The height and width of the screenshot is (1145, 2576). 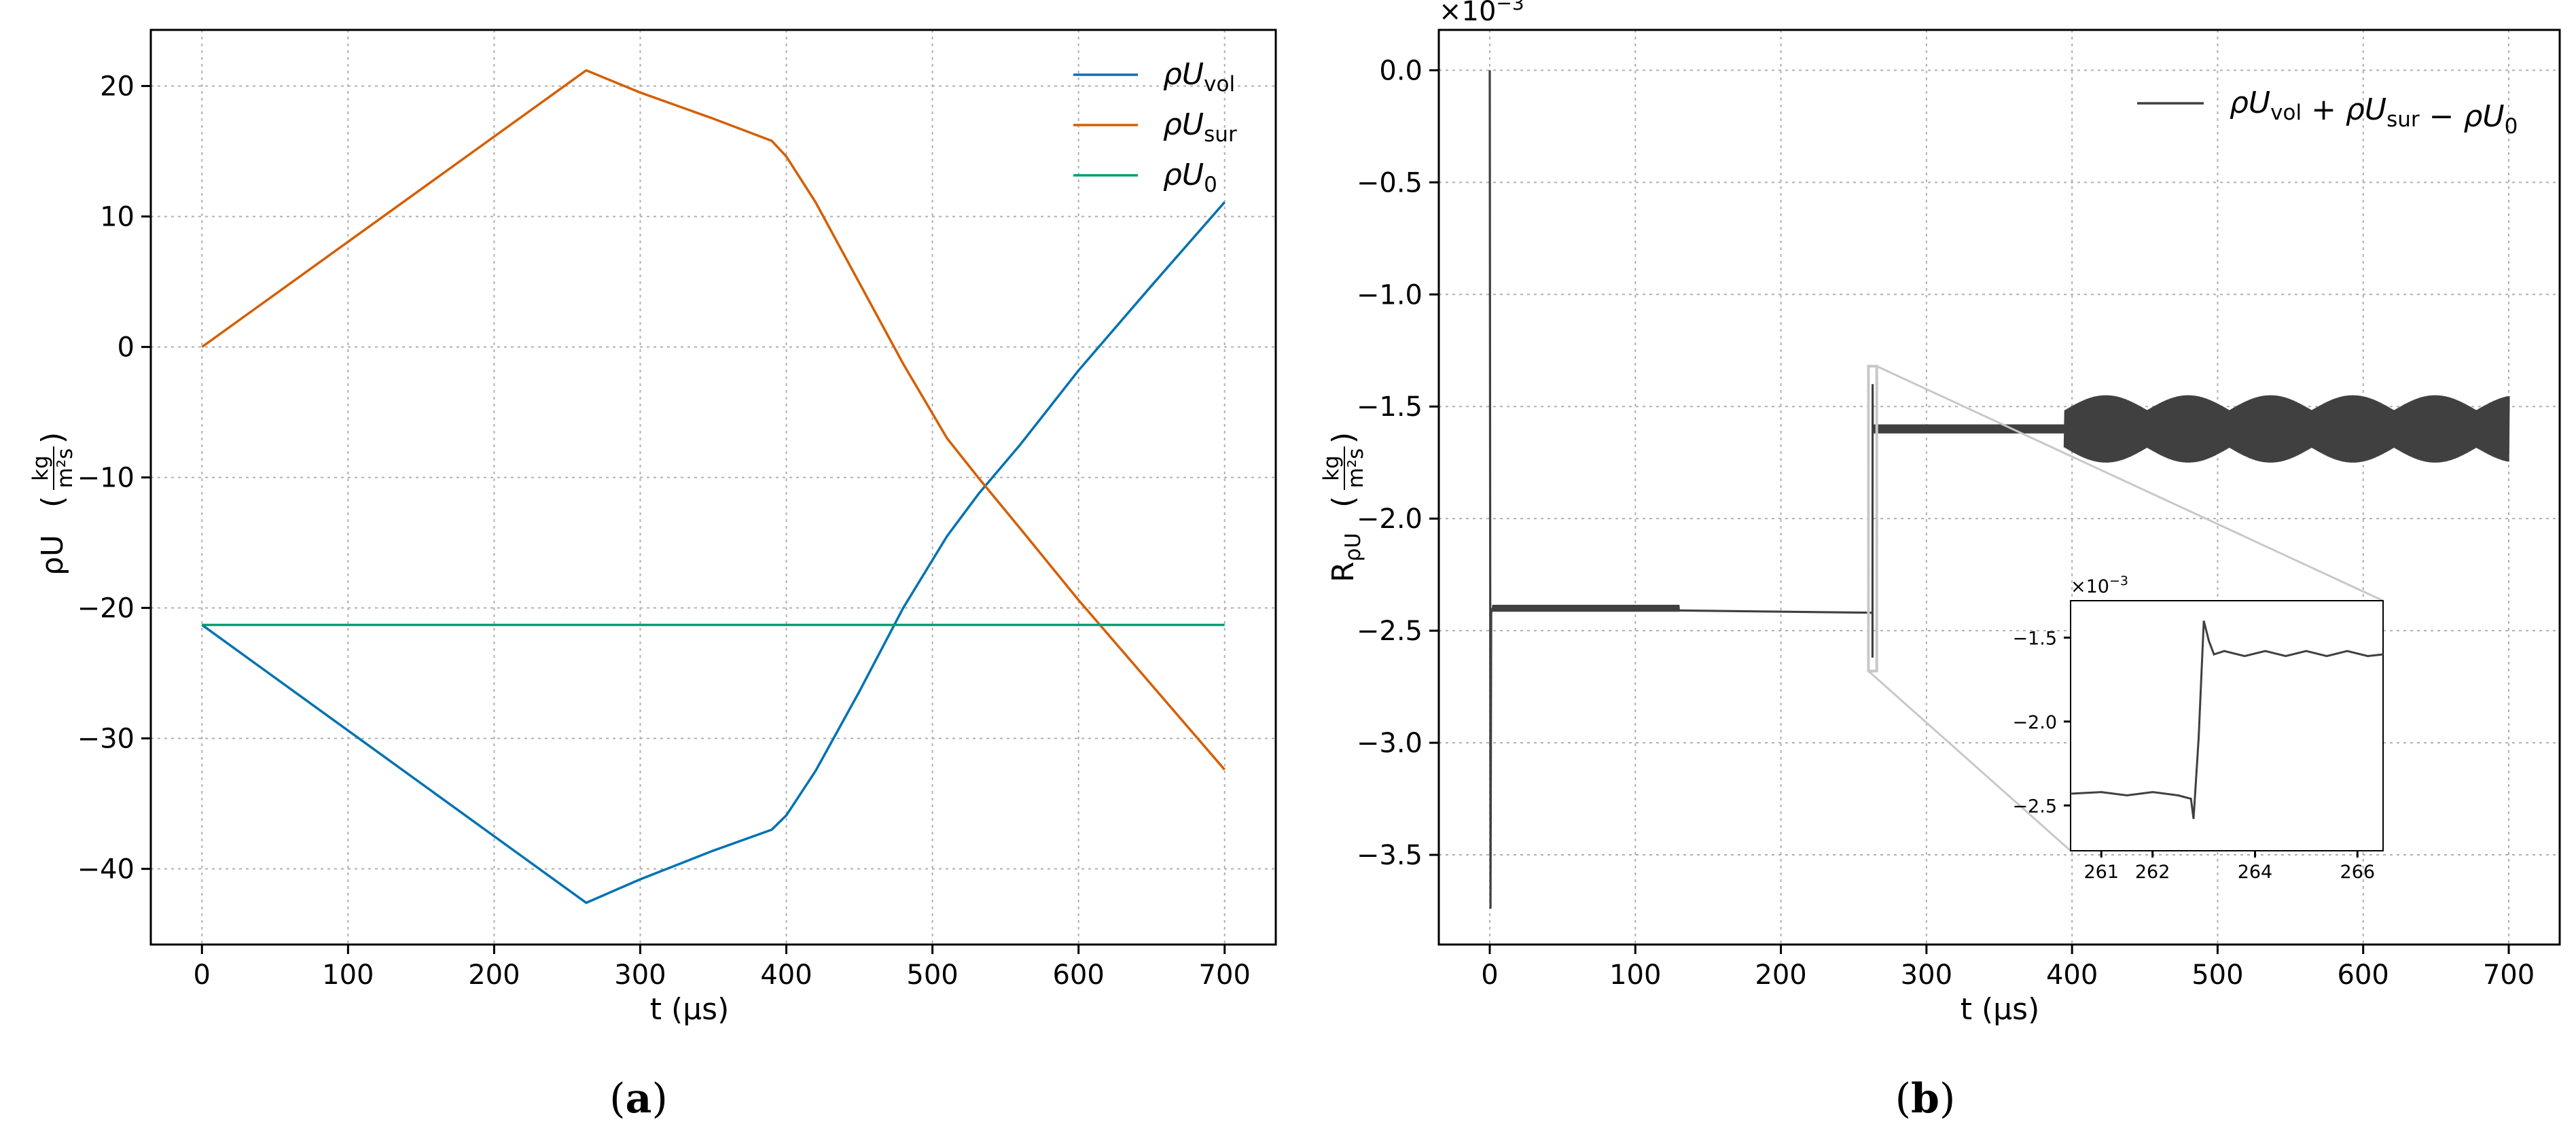 What do you see at coordinates (1926, 975) in the screenshot?
I see `chart-b-x-tick-label: 300` at bounding box center [1926, 975].